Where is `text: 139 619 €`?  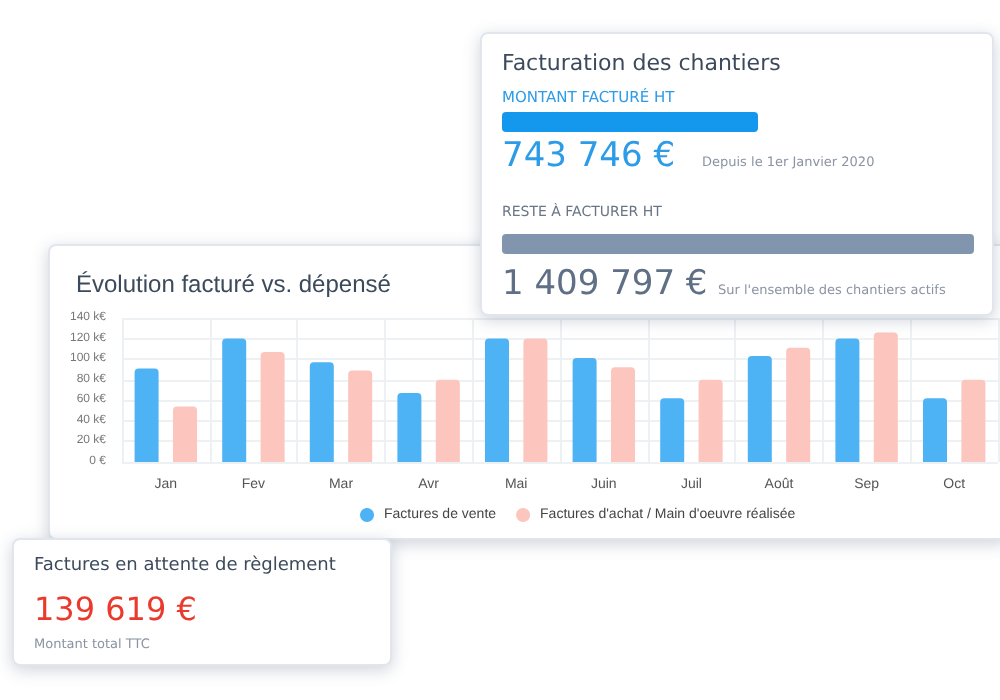
text: 139 619 € is located at coordinates (115, 609).